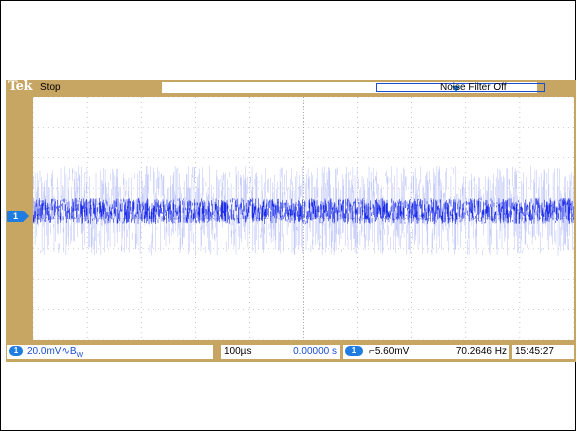 This screenshot has height=431, width=576. Describe the element at coordinates (65, 351) in the screenshot. I see `ac-coupling-icon: ∿` at that location.